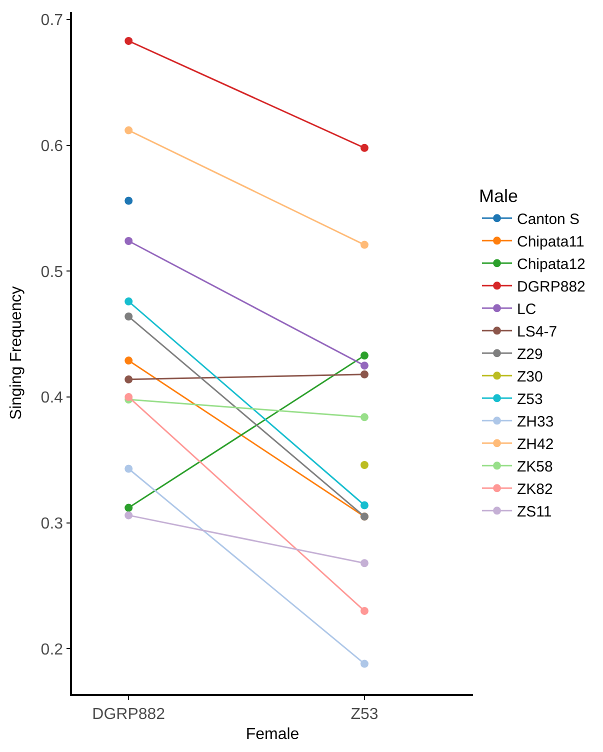 The image size is (603, 752). I want to click on y-tick-label: 0.4, so click(52, 398).